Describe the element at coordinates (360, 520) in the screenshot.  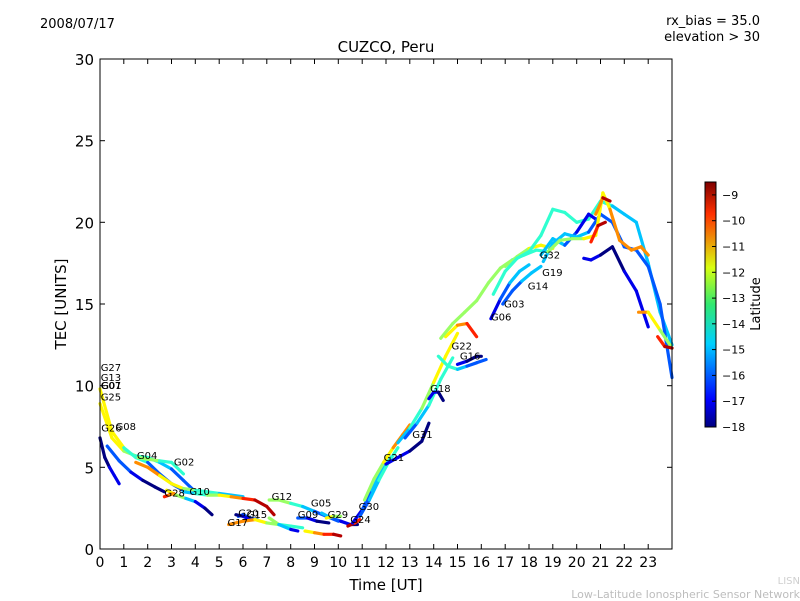
I see `satellite-label: G24` at that location.